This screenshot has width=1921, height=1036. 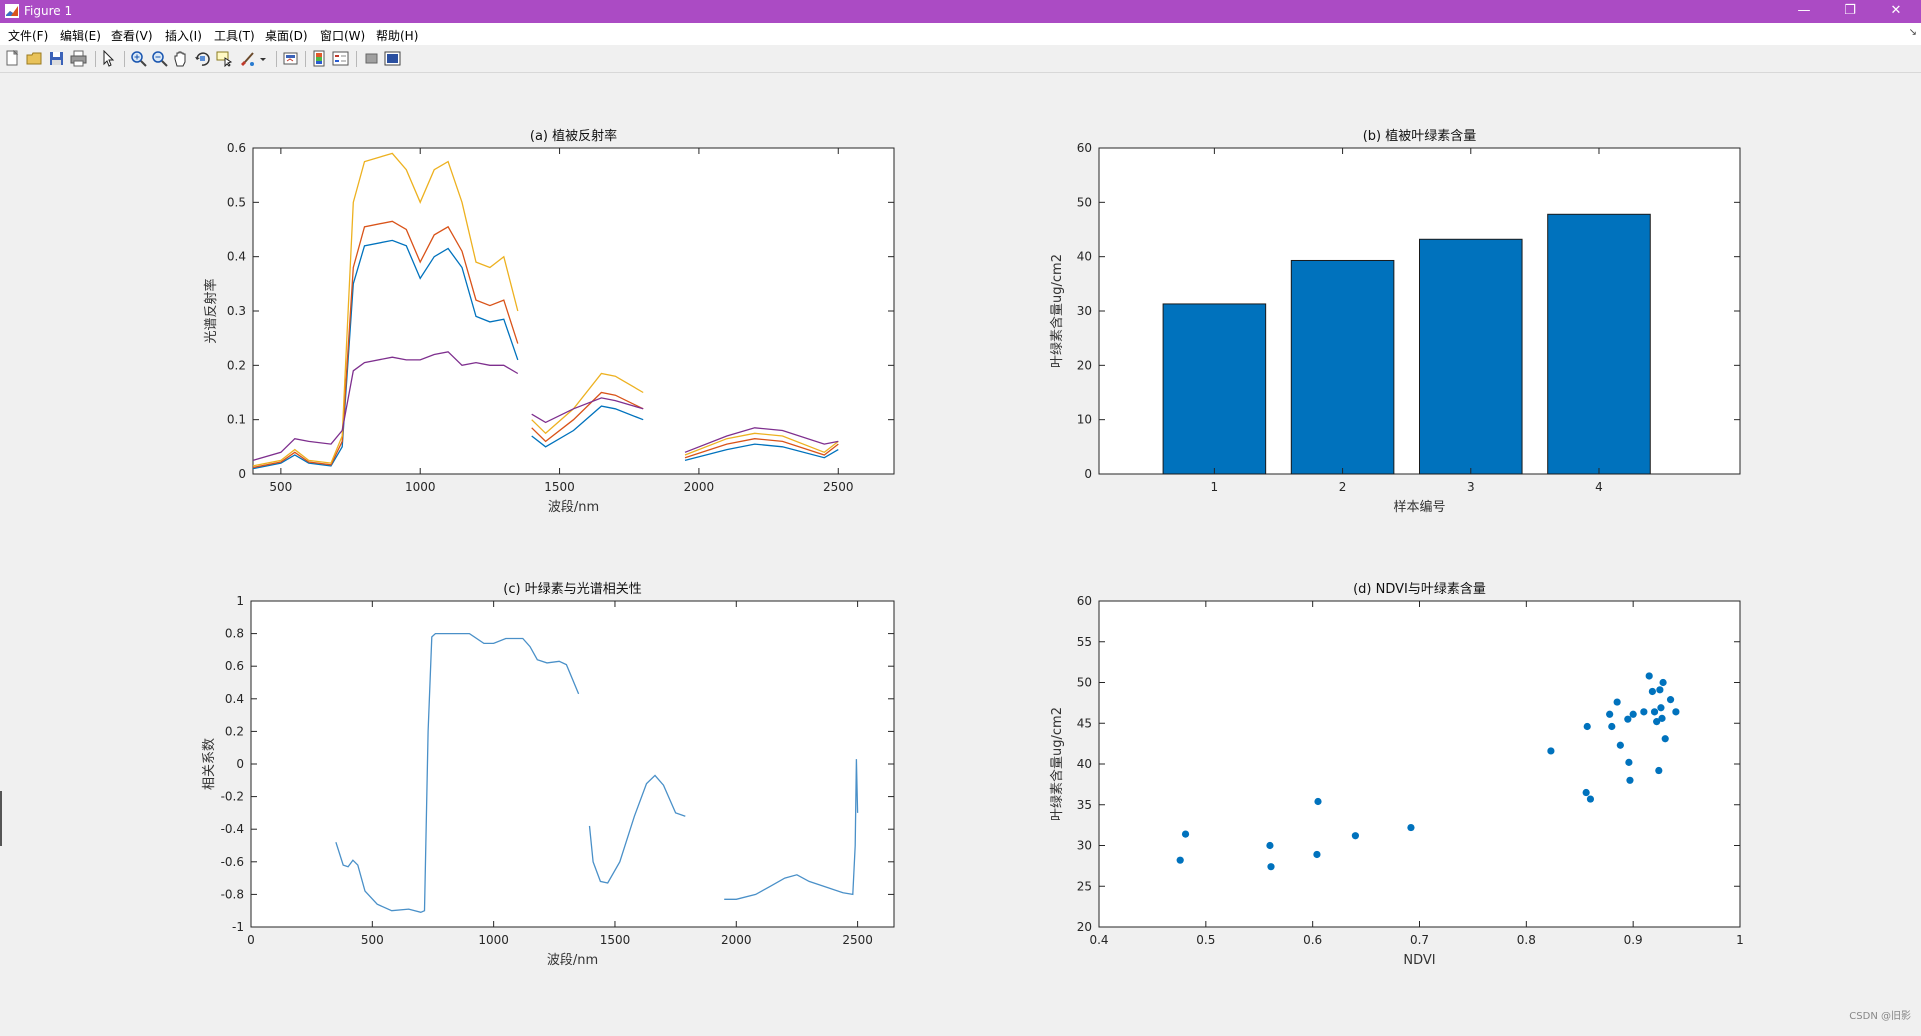 I want to click on chart-title: (d) NDVI与叶绿素含量, so click(x=1419, y=589).